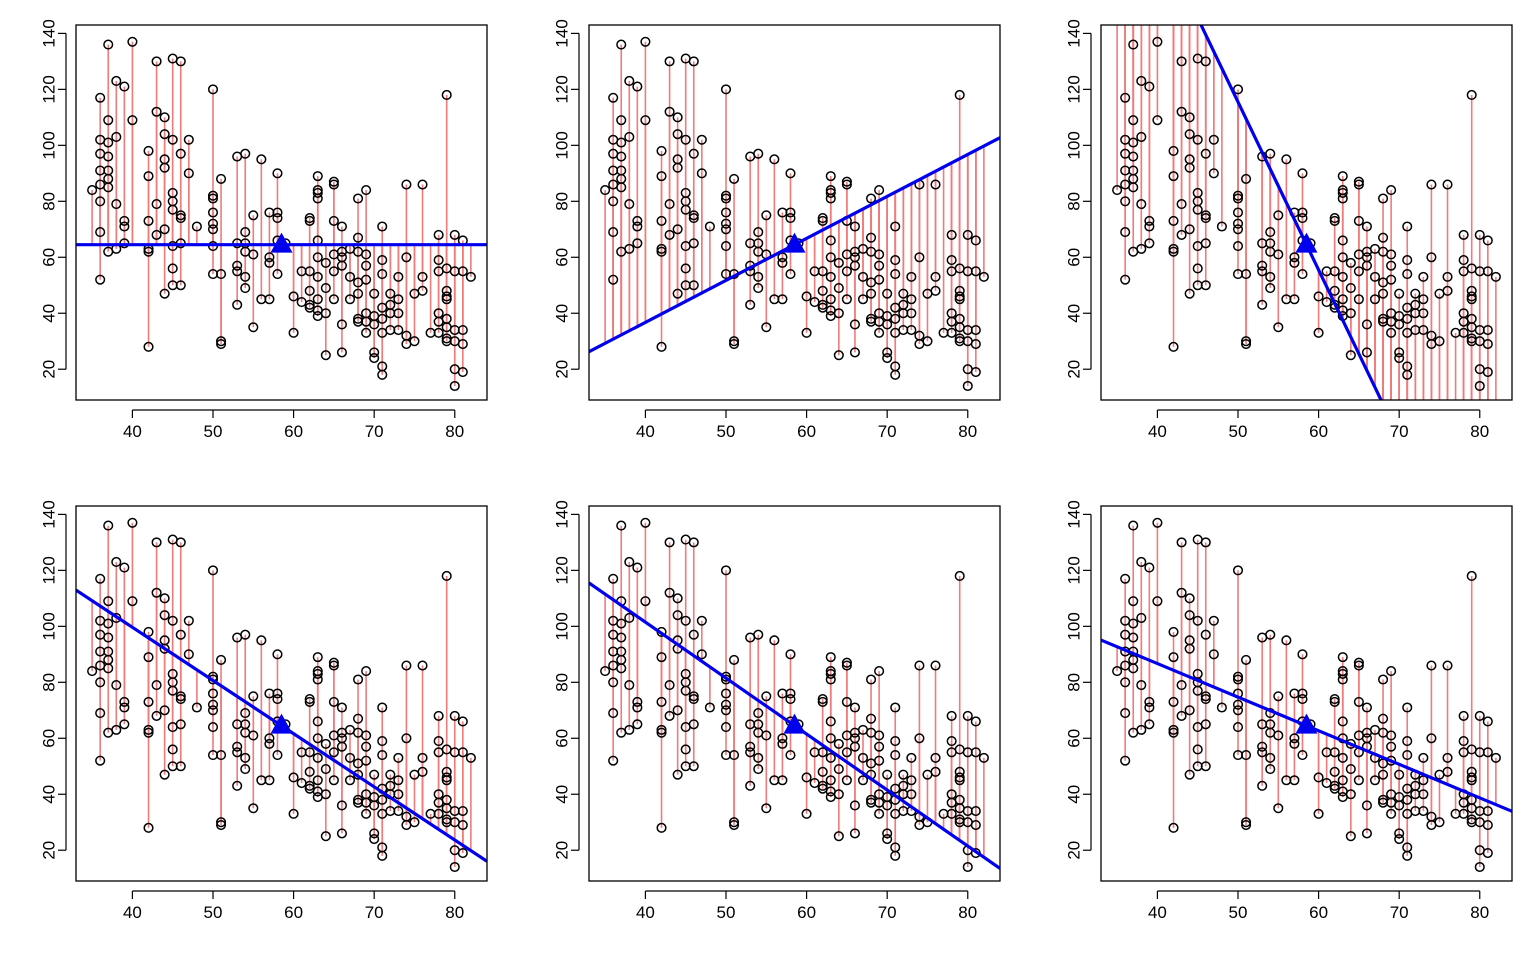 This screenshot has width=1536, height=960. I want to click on x-tick-label: 40, so click(132, 431).